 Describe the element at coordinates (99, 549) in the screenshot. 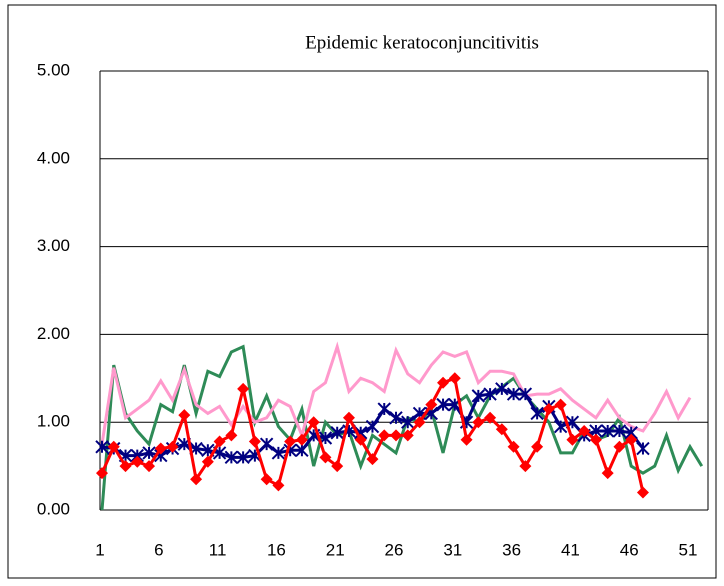

I see `x-tick-label: 1` at that location.